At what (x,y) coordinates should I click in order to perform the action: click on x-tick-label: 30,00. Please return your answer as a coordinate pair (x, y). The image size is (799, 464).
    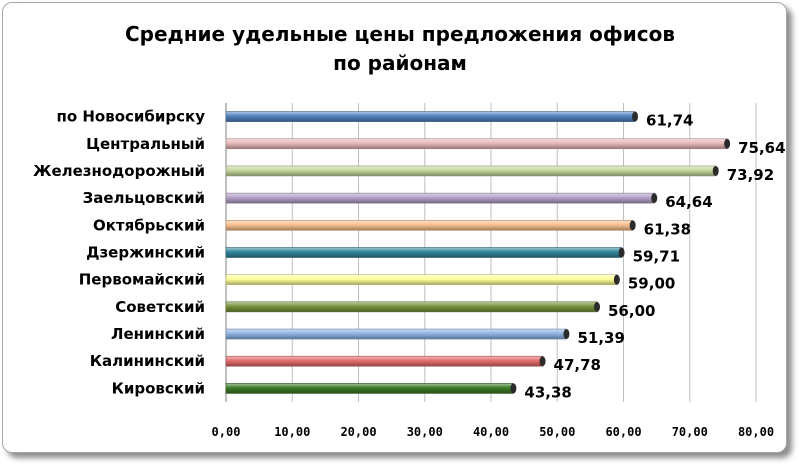
    Looking at the image, I should click on (425, 432).